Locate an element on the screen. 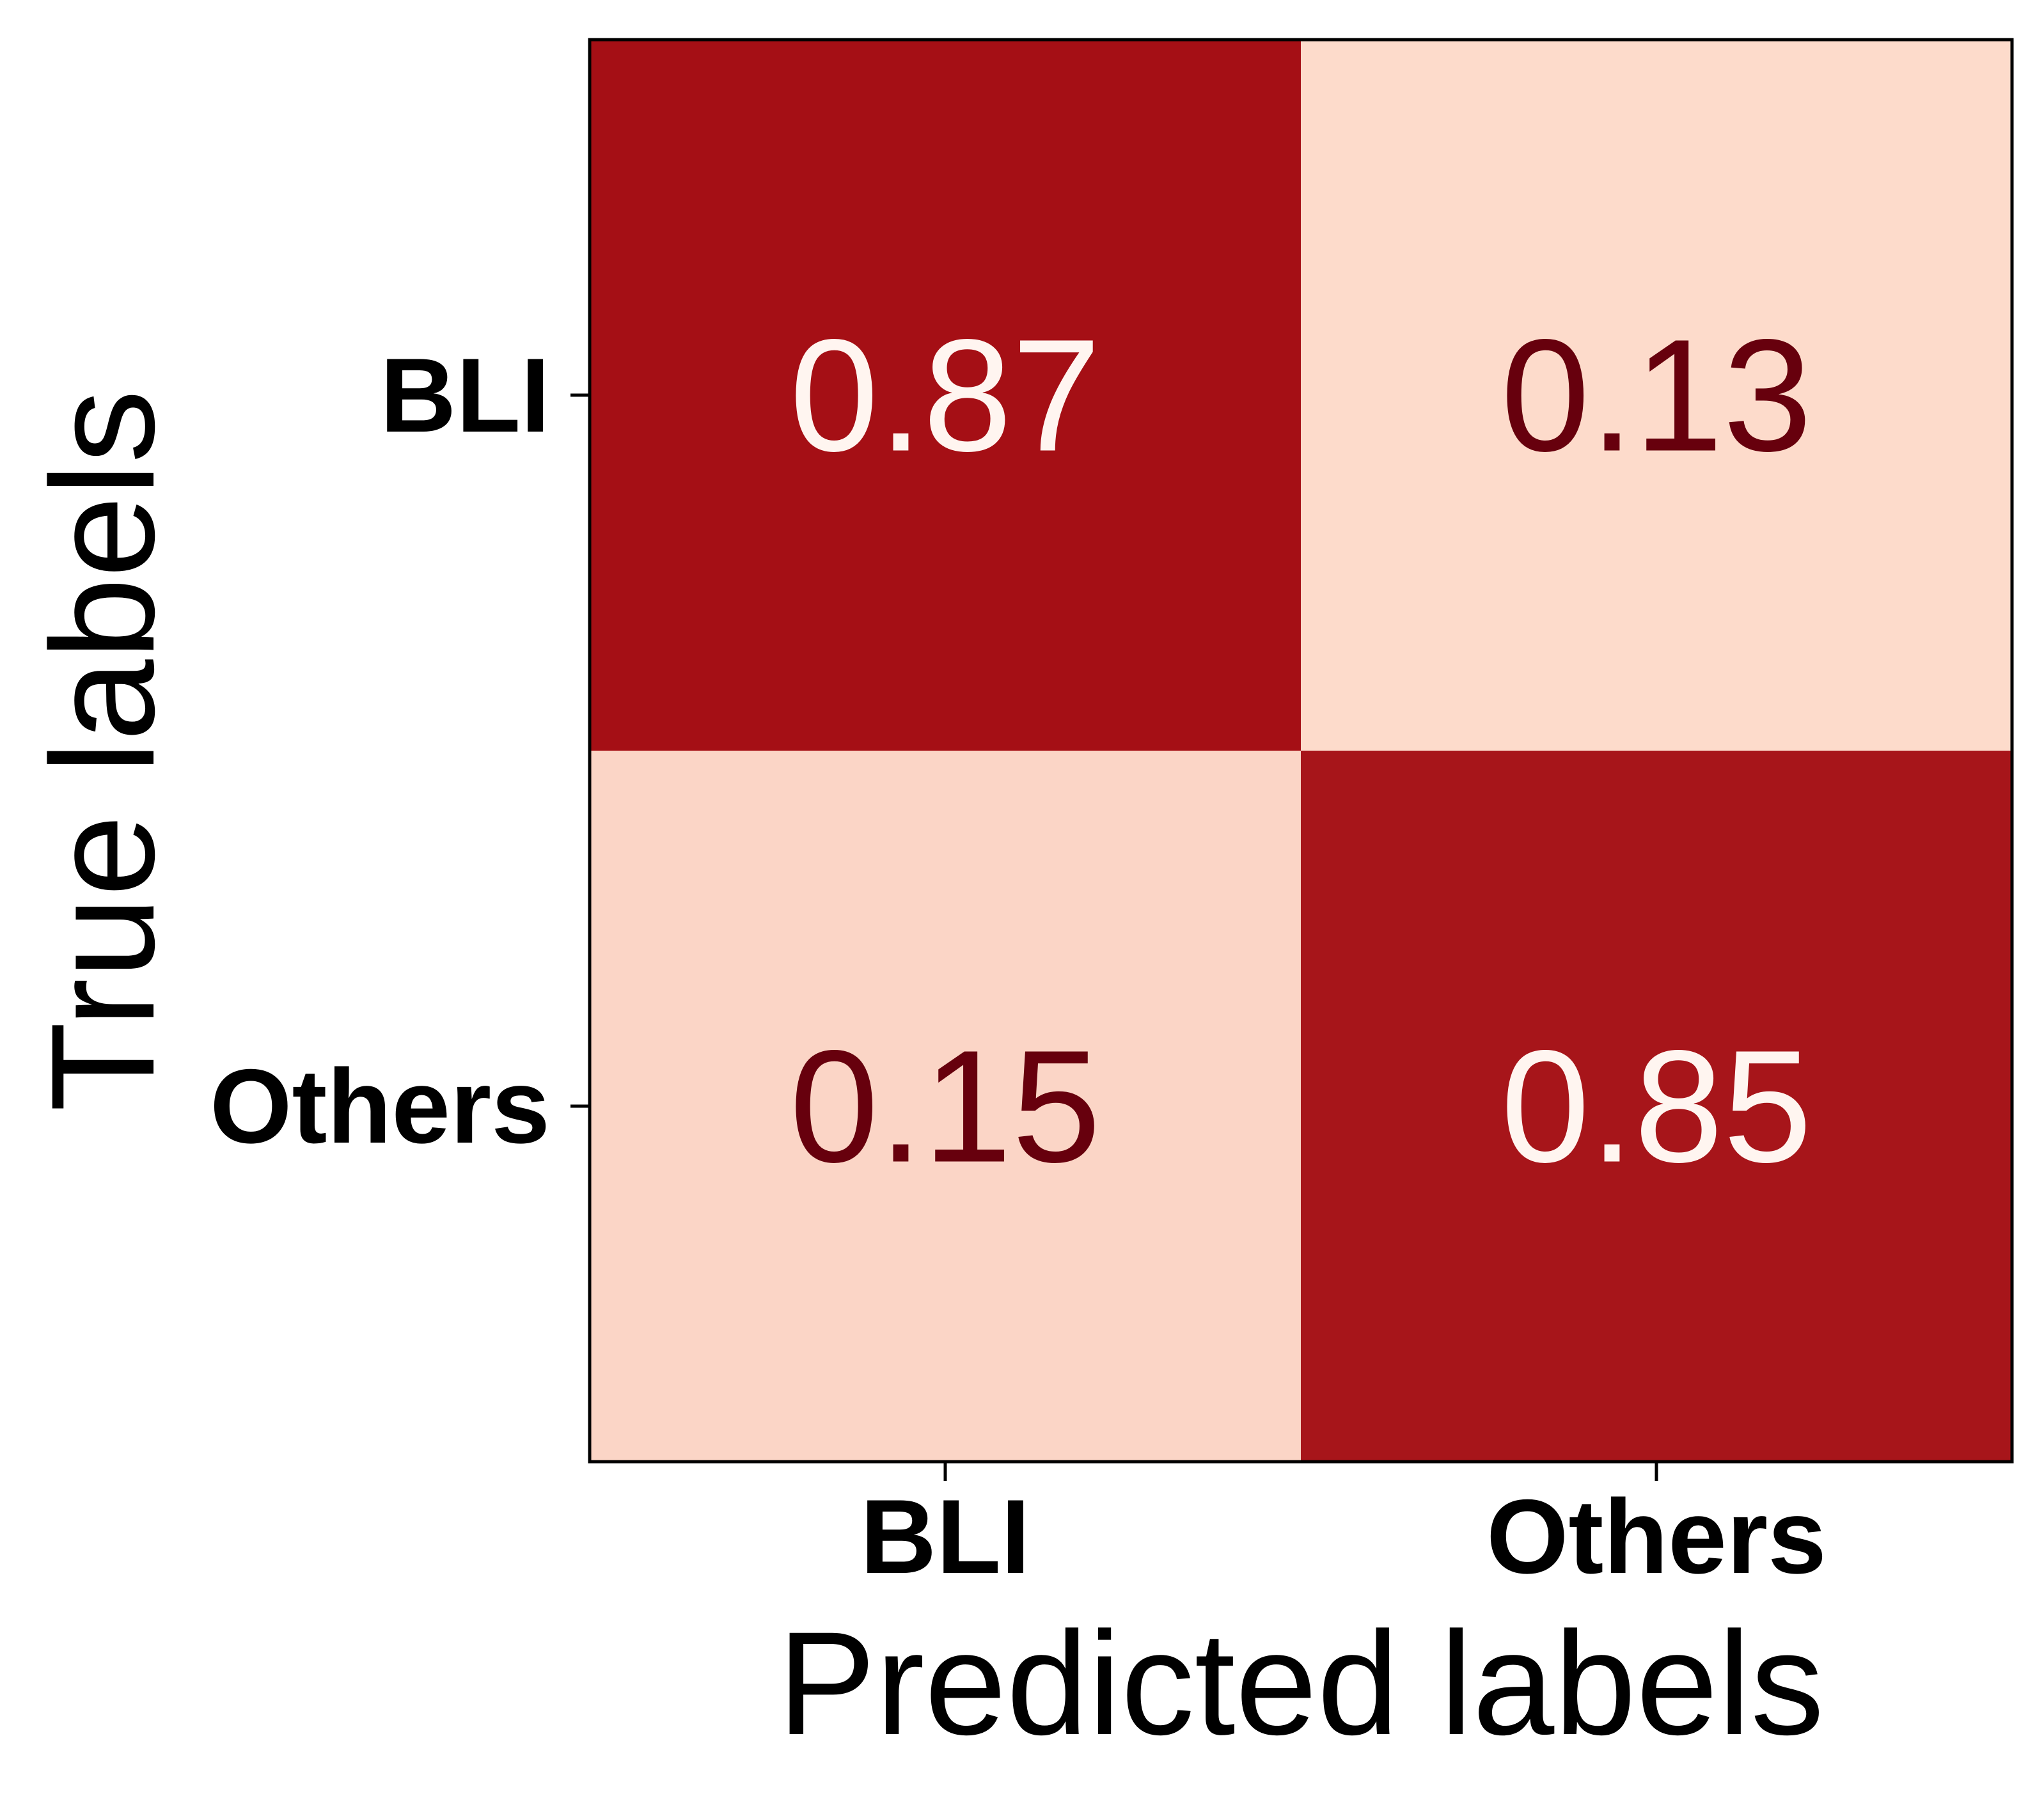  cell-value-label-0-1: 0.13 is located at coordinates (1656, 396).